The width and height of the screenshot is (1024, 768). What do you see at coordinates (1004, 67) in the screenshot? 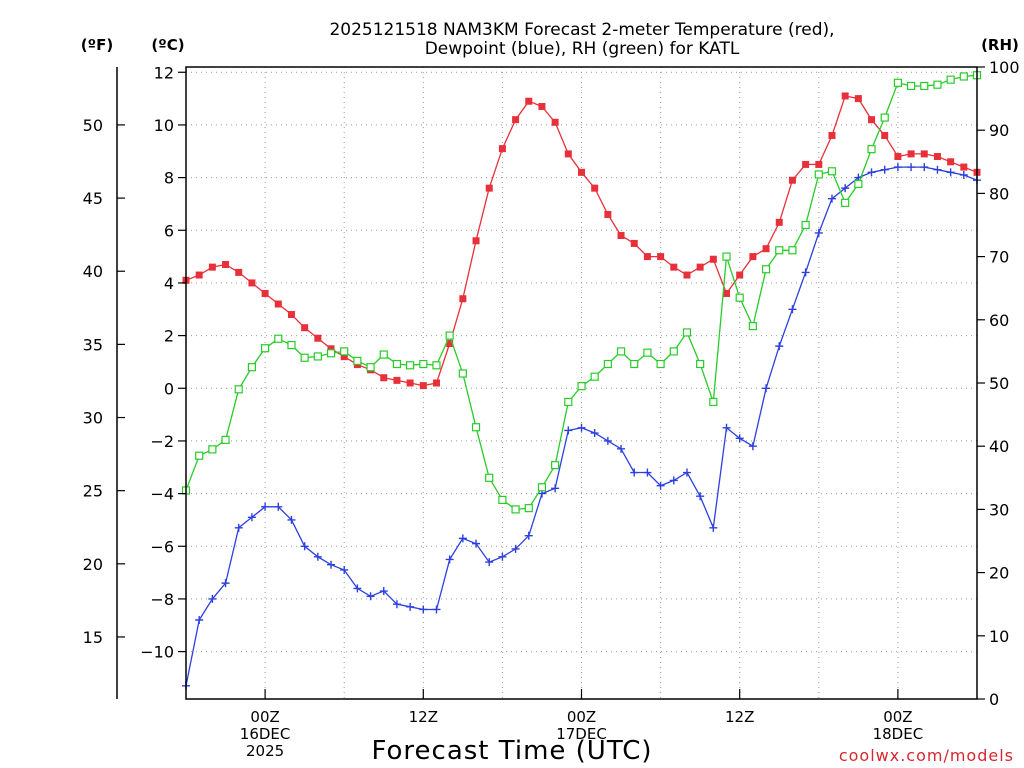
I see `rh-tick-label: 100` at bounding box center [1004, 67].